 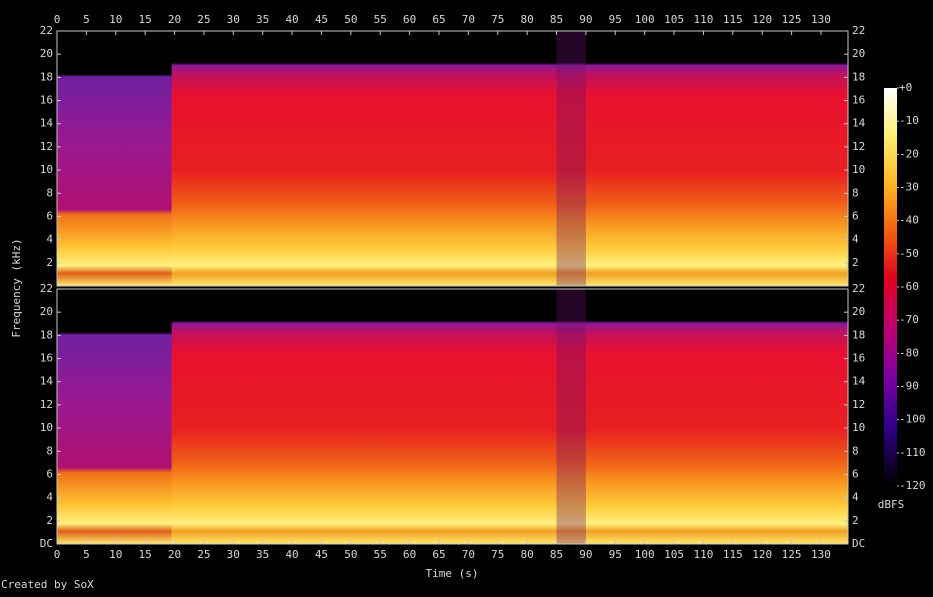 I want to click on colorbar-tick-label: -70, so click(x=909, y=319).